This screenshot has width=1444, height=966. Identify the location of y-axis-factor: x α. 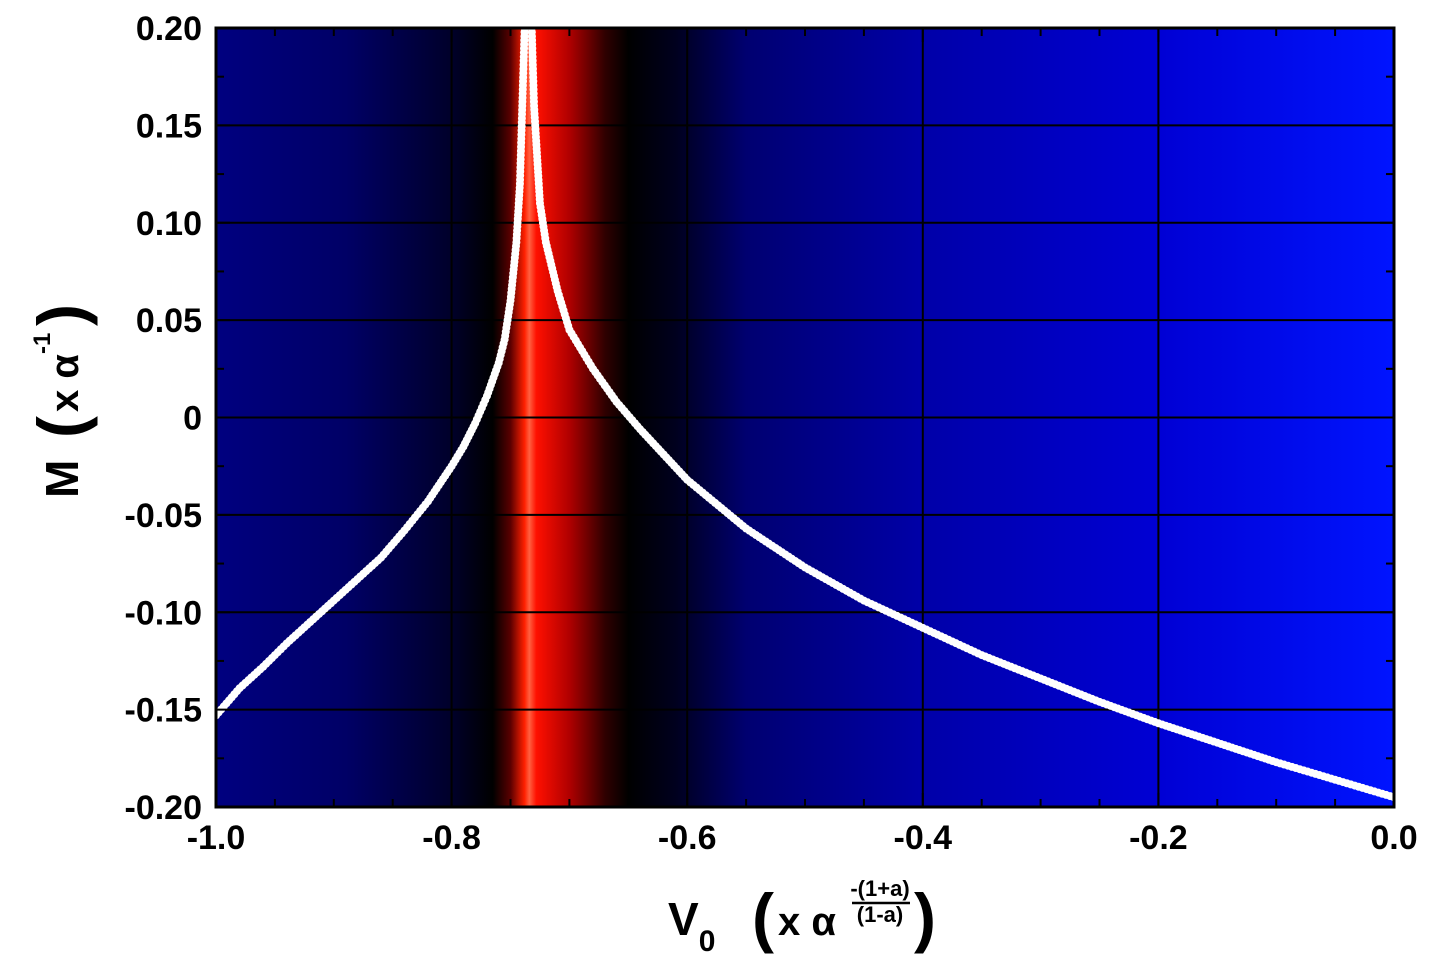
(65, 383).